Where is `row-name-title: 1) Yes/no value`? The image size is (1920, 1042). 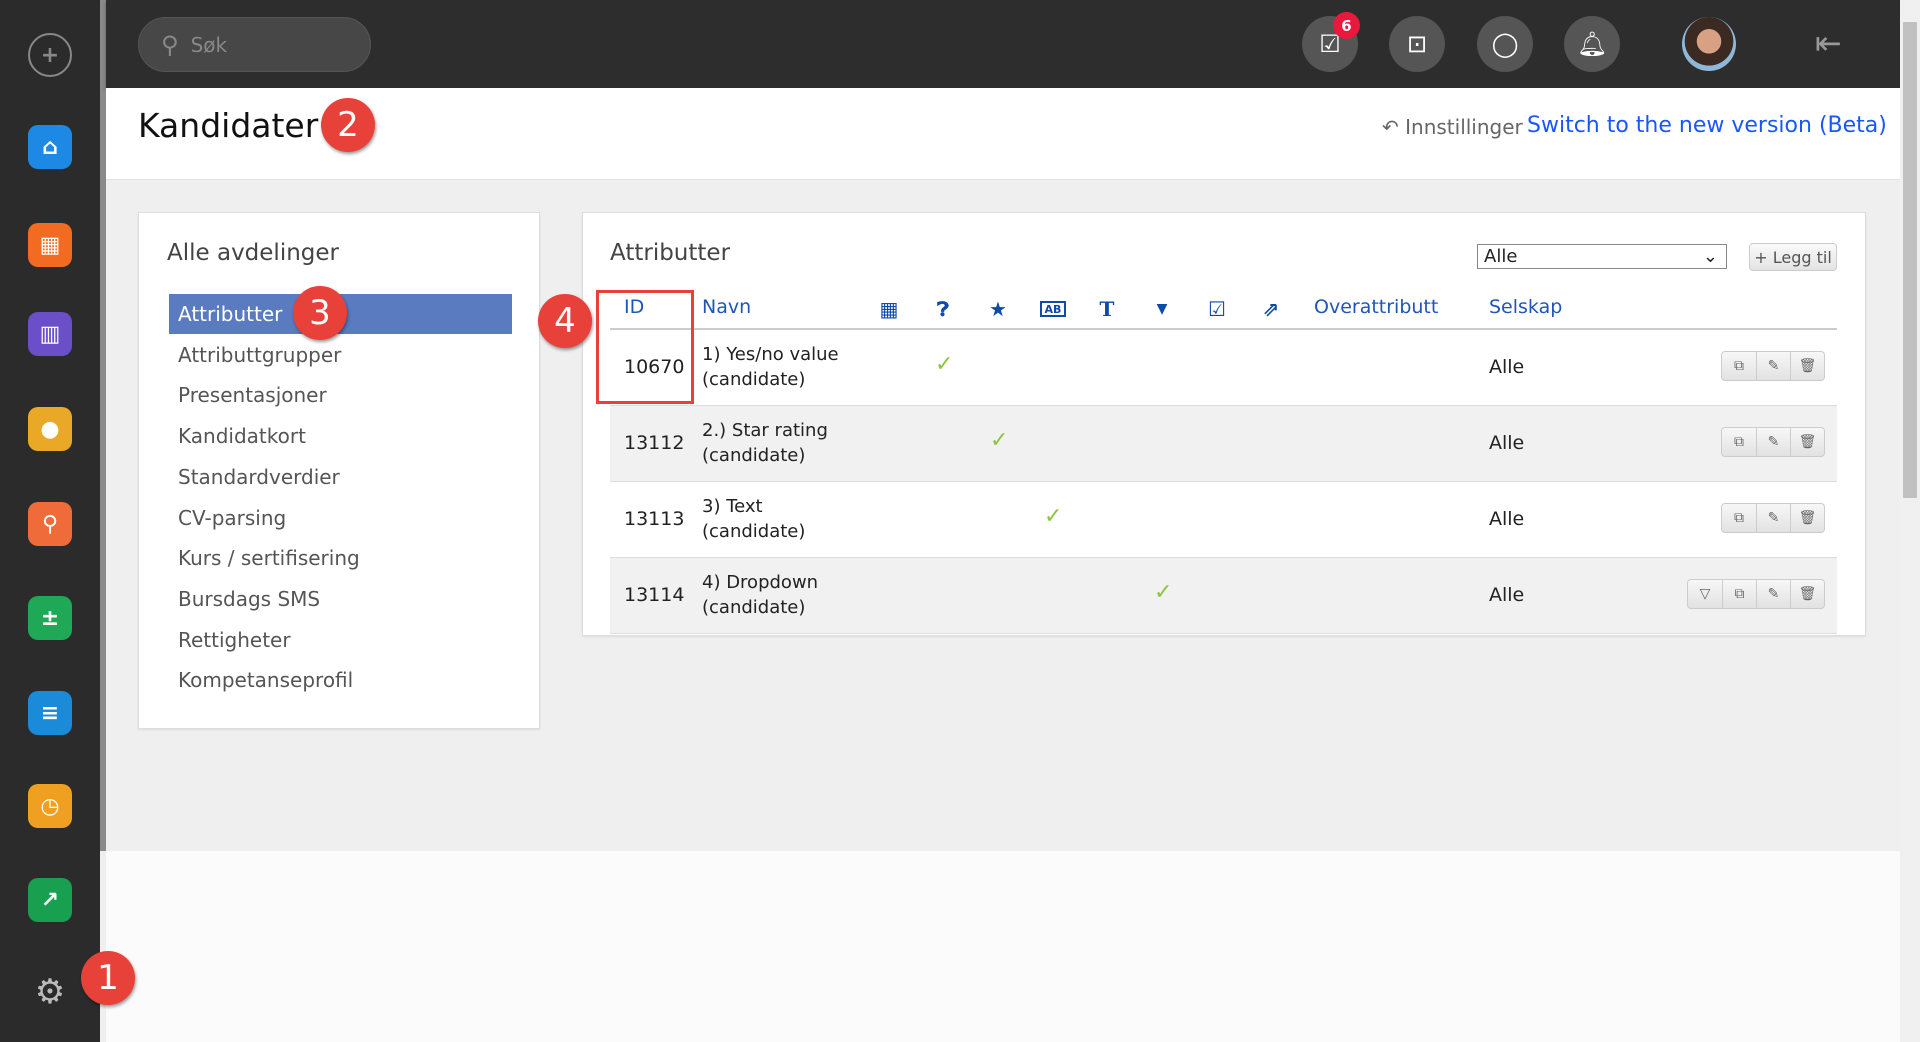 row-name-title: 1) Yes/no value is located at coordinates (770, 354).